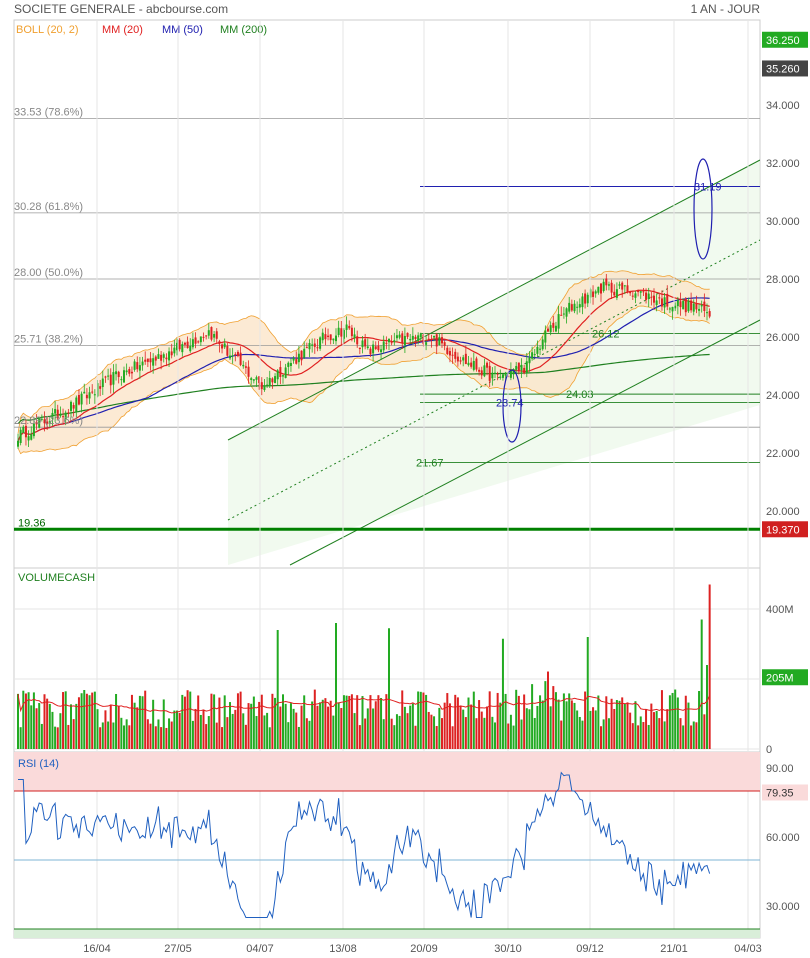 The image size is (810, 958). What do you see at coordinates (524, 442) in the screenshot?
I see `trend-channel-lower` at bounding box center [524, 442].